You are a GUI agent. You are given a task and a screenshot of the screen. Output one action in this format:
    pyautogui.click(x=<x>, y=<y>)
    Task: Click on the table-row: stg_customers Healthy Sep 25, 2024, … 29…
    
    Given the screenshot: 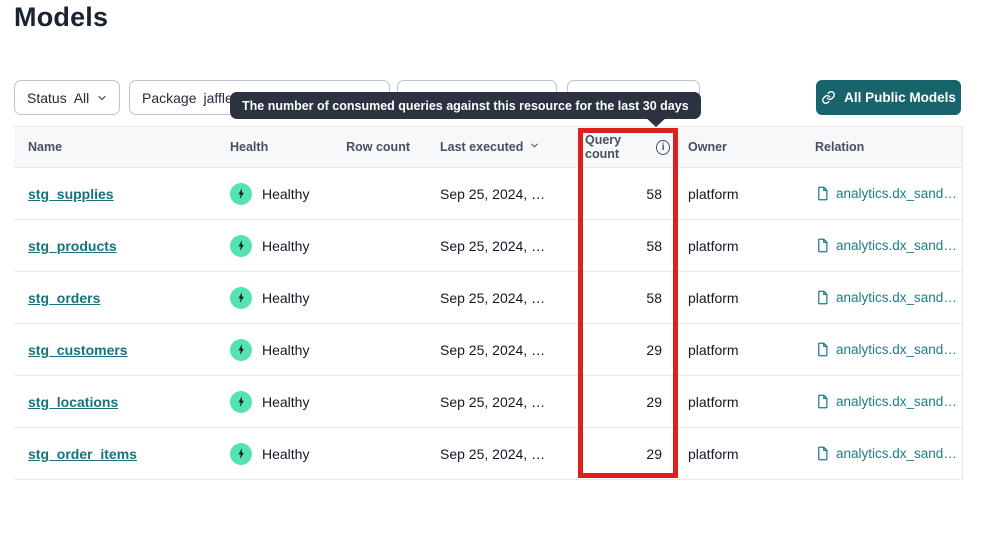 What is the action you would take?
    pyautogui.click(x=488, y=350)
    